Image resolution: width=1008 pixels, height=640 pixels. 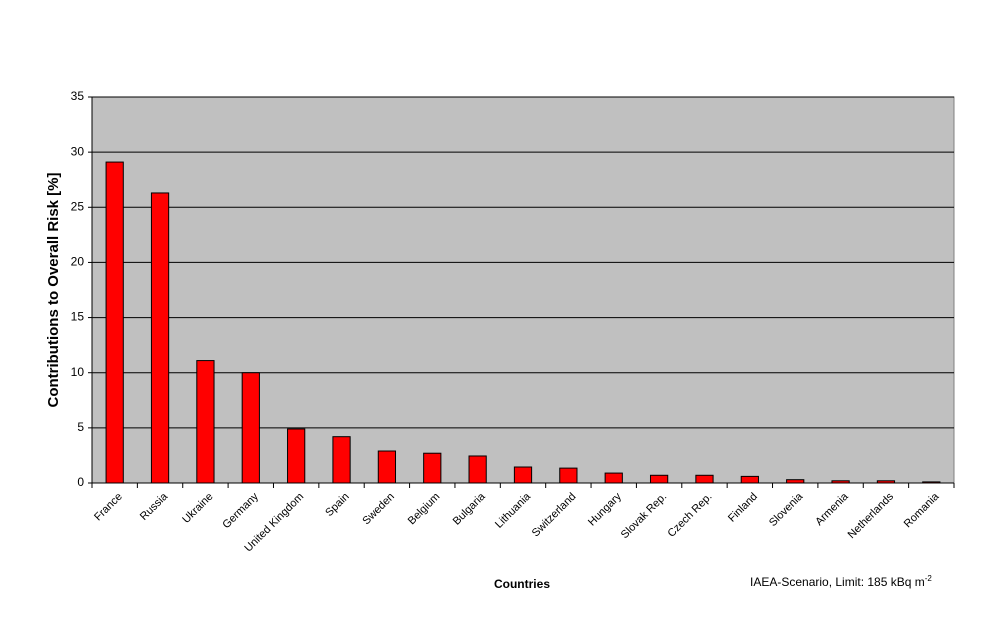 What do you see at coordinates (644, 516) in the screenshot?
I see `x-tick-label: Slovak Rep.` at bounding box center [644, 516].